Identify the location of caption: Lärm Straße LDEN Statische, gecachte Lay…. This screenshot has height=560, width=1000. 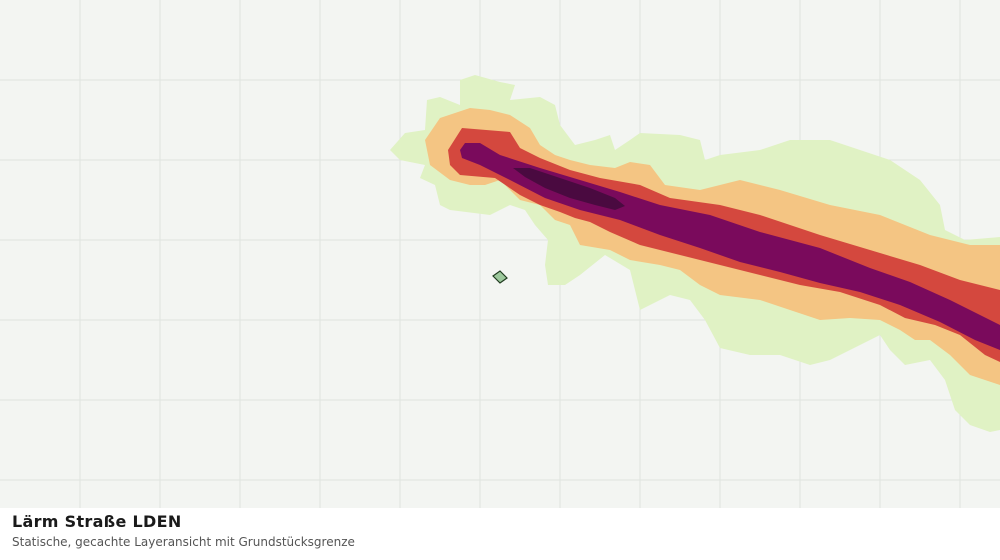
(500, 530).